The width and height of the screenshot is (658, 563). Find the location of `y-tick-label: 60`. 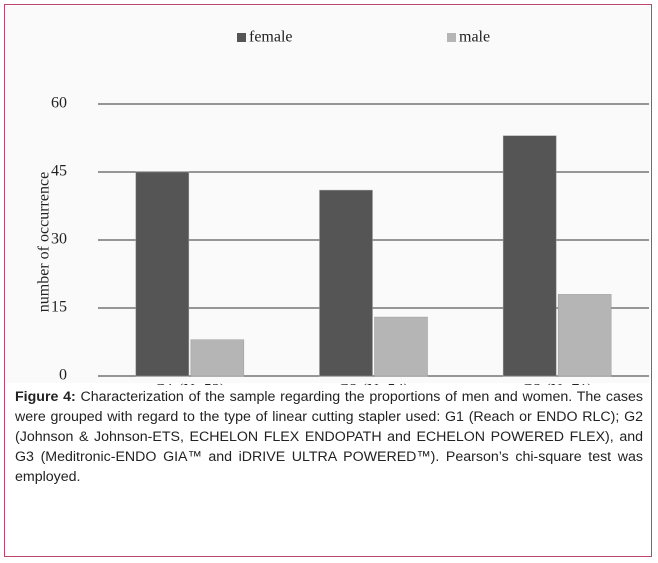

y-tick-label: 60 is located at coordinates (59, 103).